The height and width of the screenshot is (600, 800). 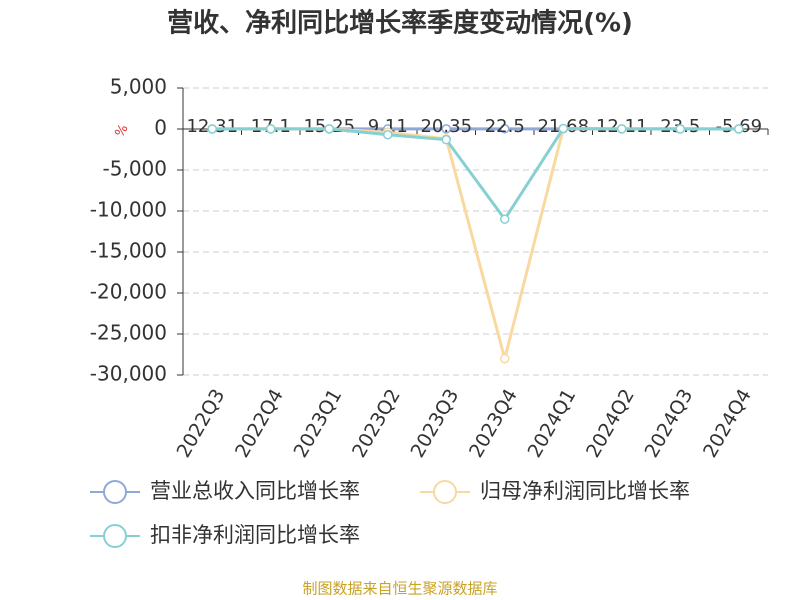 I want to click on y-tick-label: 0, so click(x=160, y=128).